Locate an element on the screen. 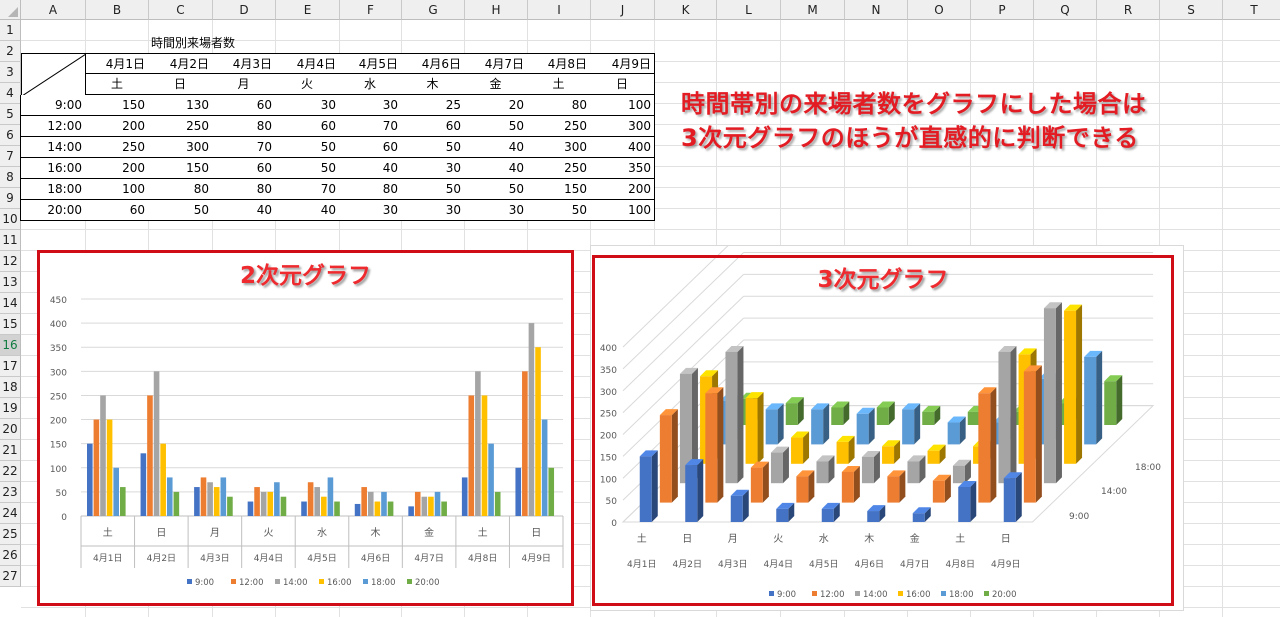 The image size is (1280, 617). time-row-header: 16:00 is located at coordinates (53, 168).